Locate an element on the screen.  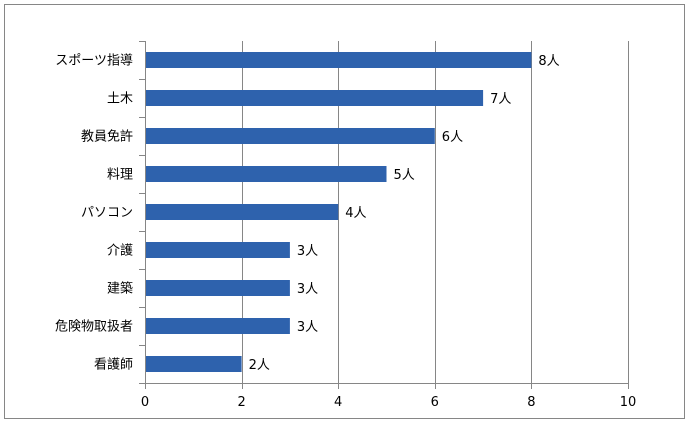
x-tick-label: 4 is located at coordinates (338, 402).